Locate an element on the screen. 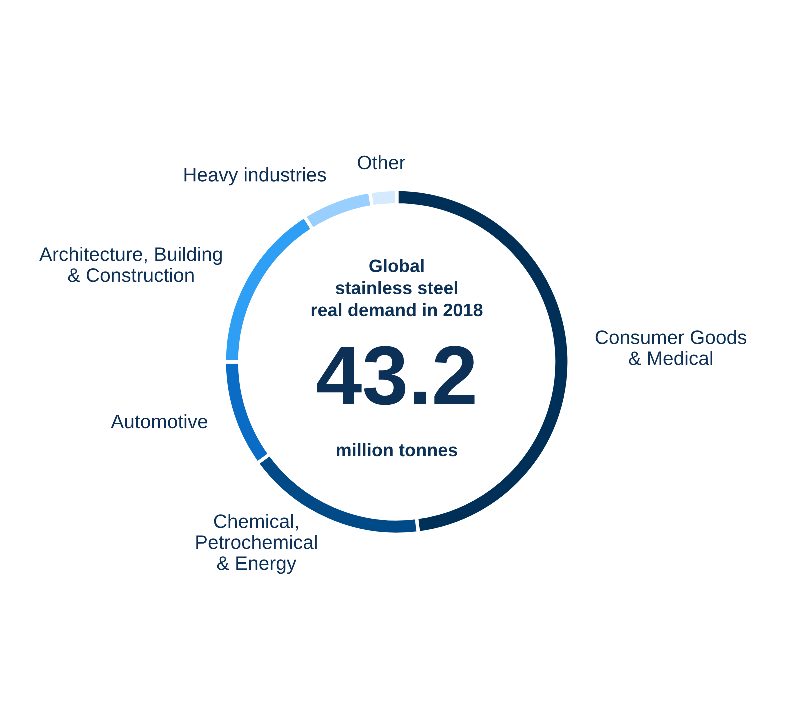 Image resolution: width=794 pixels, height=707 pixels. text: Global stainless steel real demand in 2018 is located at coordinates (397, 288).